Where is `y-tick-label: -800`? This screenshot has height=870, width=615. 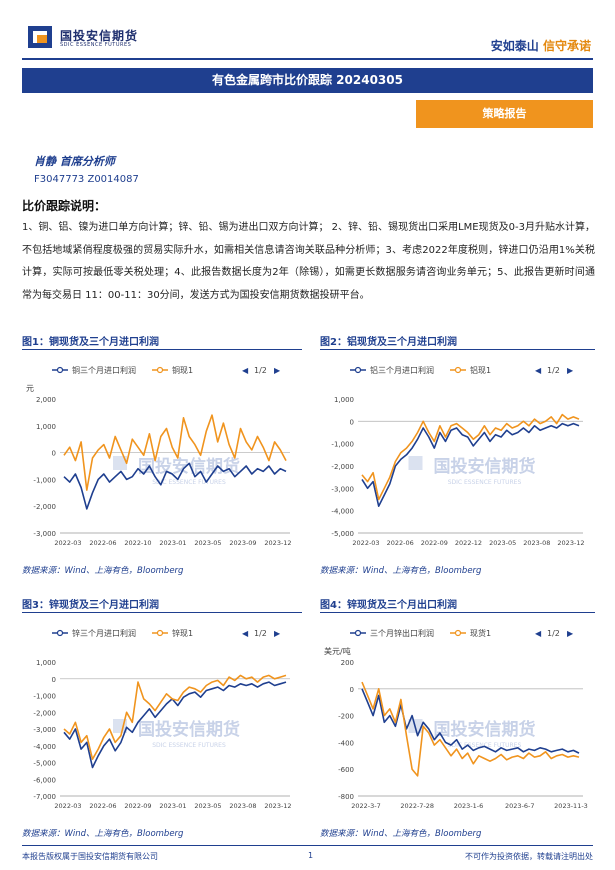 y-tick-label: -800 is located at coordinates (346, 797).